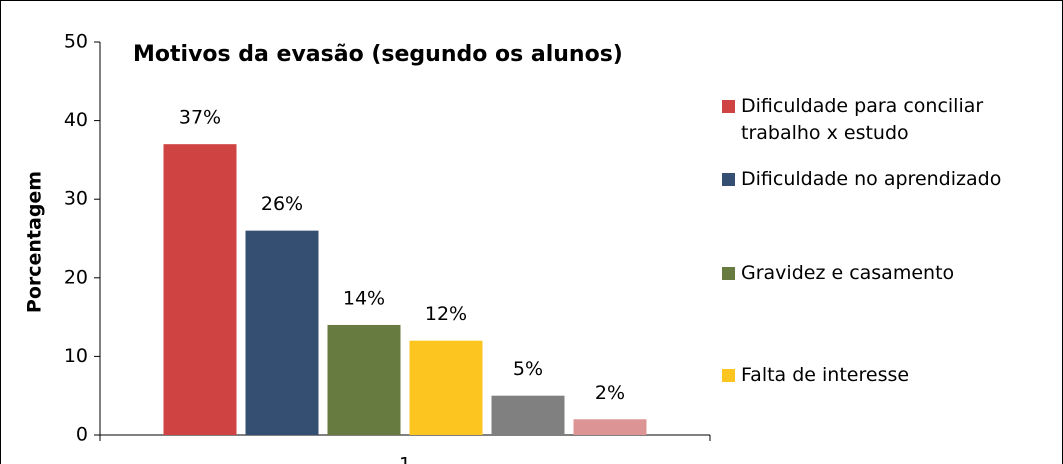  What do you see at coordinates (76, 120) in the screenshot?
I see `y-tick-label: 40` at bounding box center [76, 120].